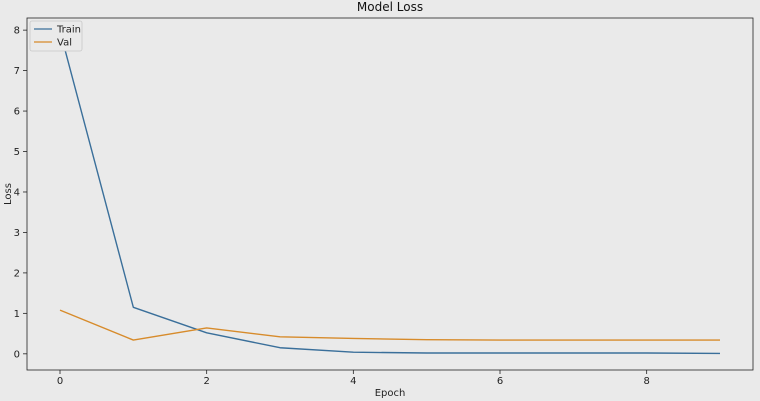  Describe the element at coordinates (17, 273) in the screenshot. I see `y-tick-label: 2` at that location.